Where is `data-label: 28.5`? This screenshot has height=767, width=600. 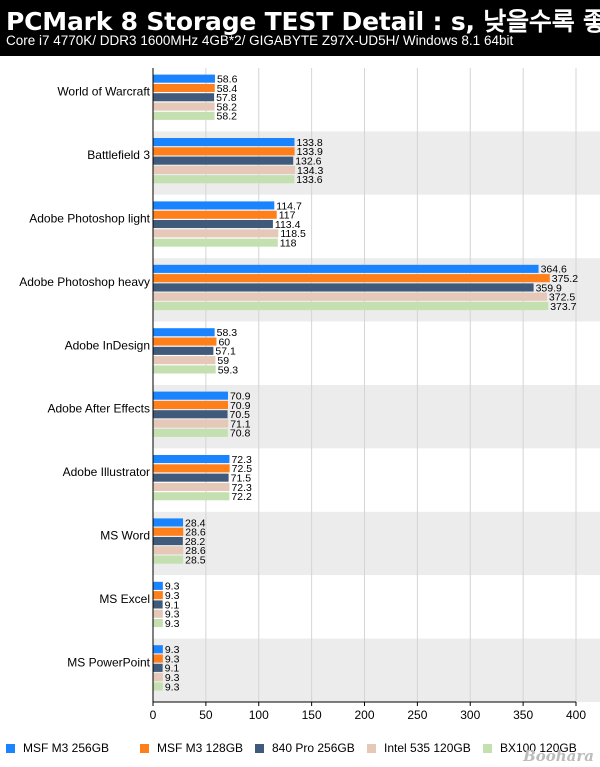 data-label: 28.5 is located at coordinates (195, 561).